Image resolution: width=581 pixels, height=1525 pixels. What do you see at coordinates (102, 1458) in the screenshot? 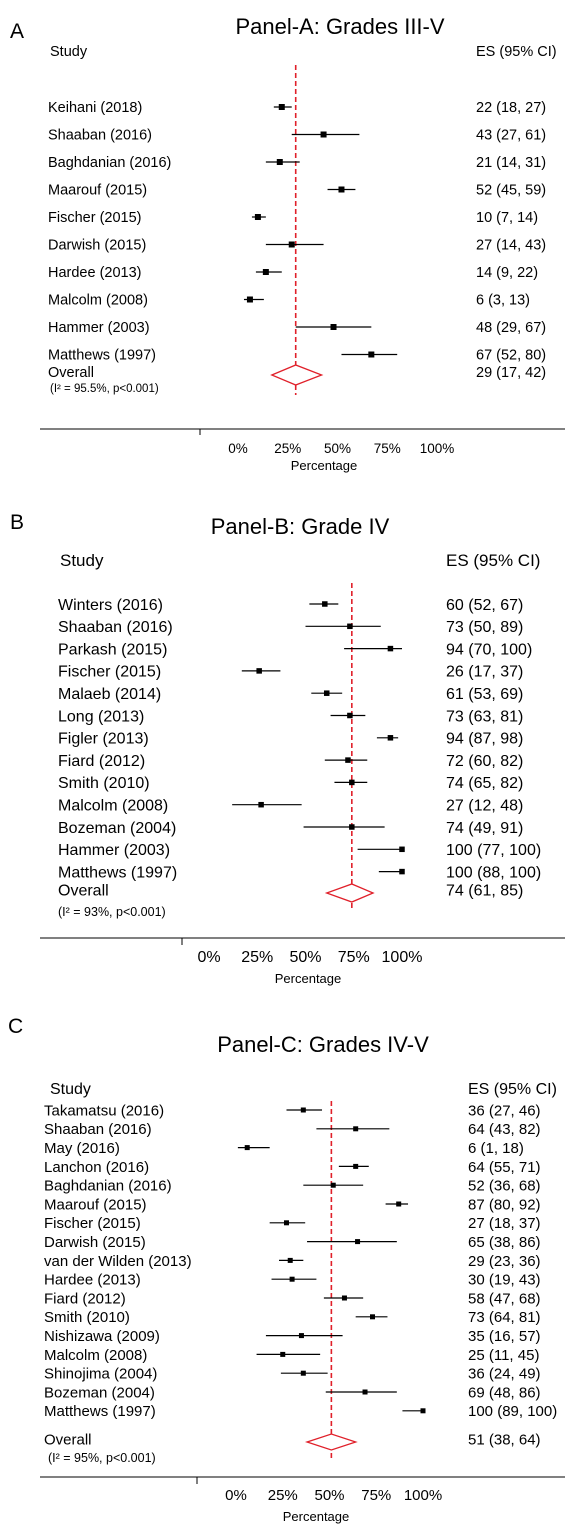
I see `heterogeneity-stats: (I² = 95%, p<0.001)` at bounding box center [102, 1458].